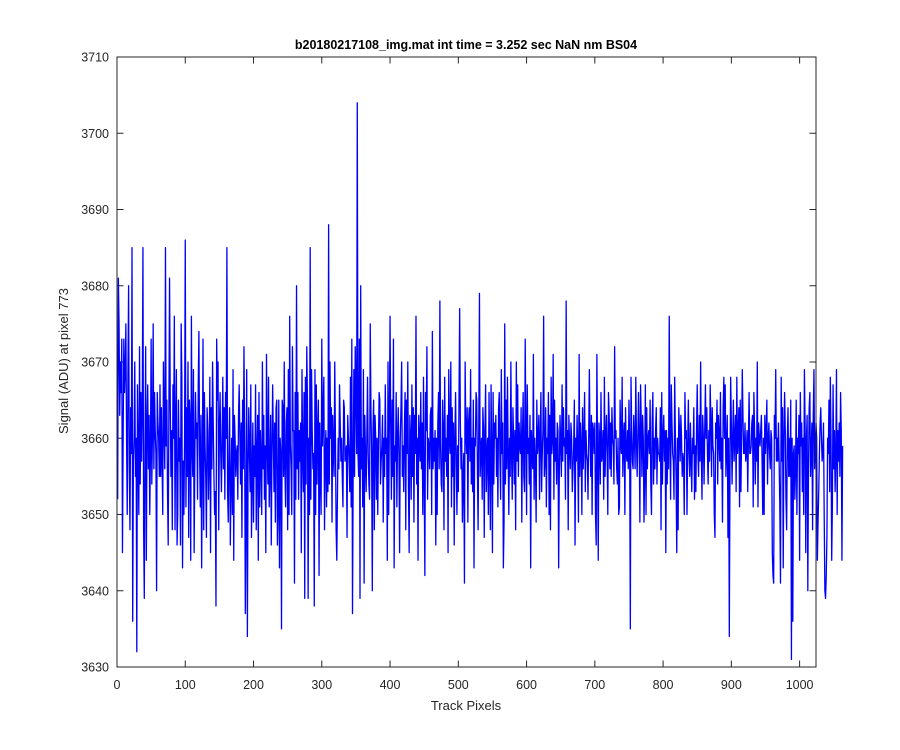  I want to click on y-tick-label: 3630, so click(95, 668).